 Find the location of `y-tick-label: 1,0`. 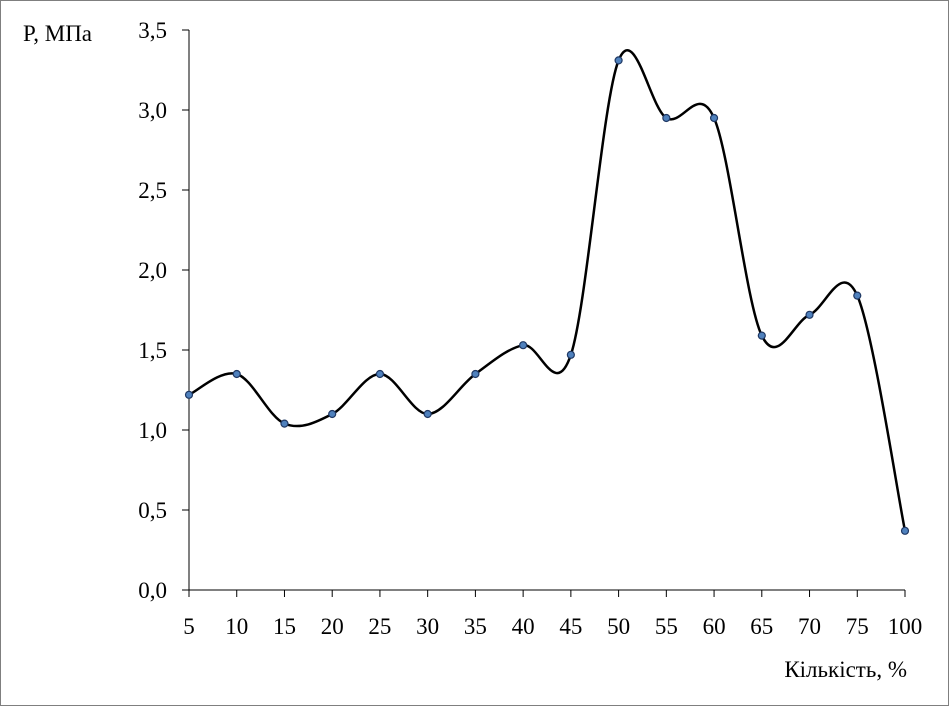

y-tick-label: 1,0 is located at coordinates (152, 430).